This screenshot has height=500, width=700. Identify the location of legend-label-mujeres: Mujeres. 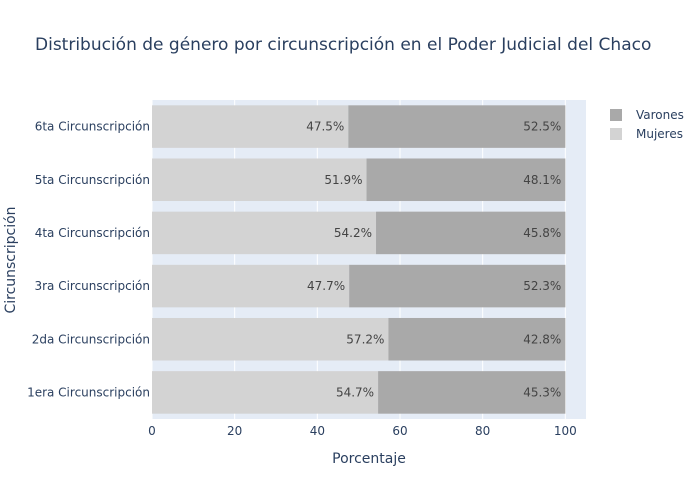
(659, 134).